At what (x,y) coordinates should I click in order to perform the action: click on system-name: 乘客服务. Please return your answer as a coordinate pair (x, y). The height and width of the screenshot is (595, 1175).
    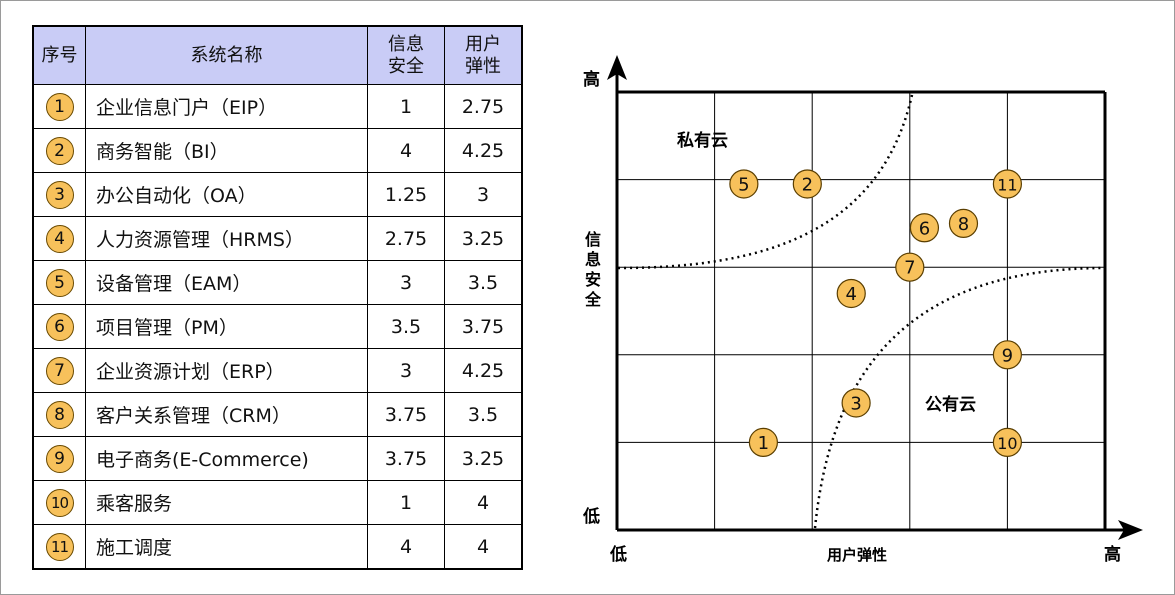
    Looking at the image, I should click on (226, 502).